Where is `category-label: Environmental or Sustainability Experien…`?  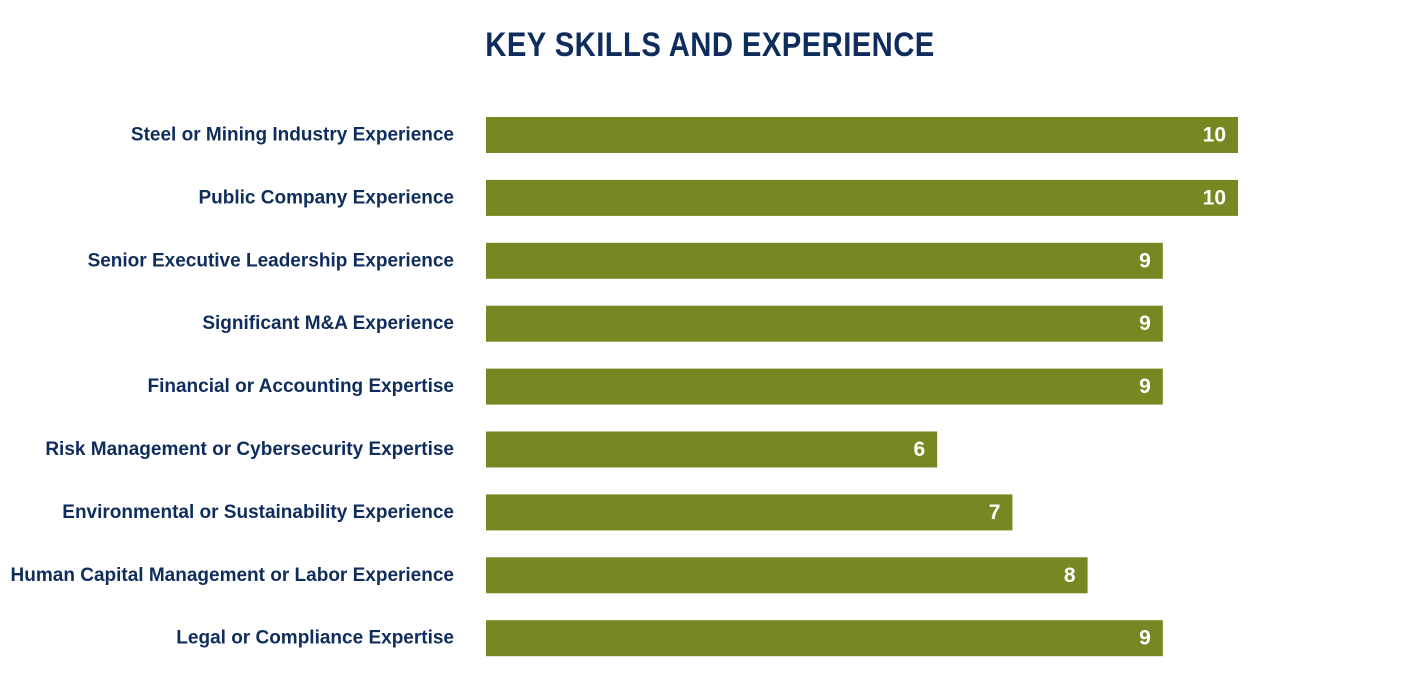
category-label: Environmental or Sustainability Experien… is located at coordinates (258, 512).